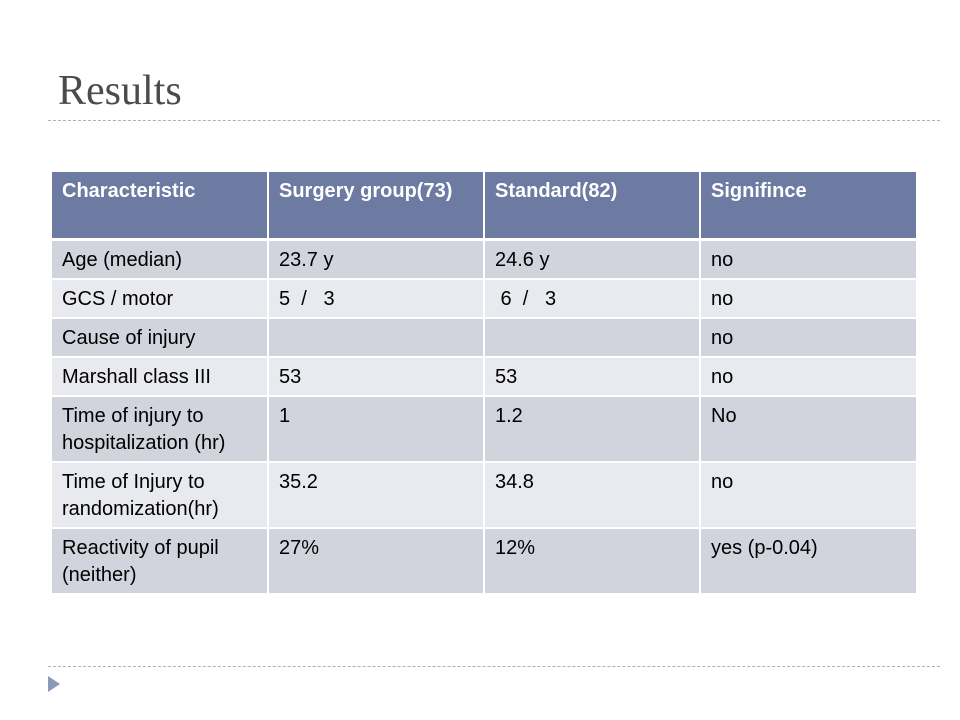 Image resolution: width=960 pixels, height=720 pixels. What do you see at coordinates (160, 377) in the screenshot?
I see `table-cell: Marshall class III` at bounding box center [160, 377].